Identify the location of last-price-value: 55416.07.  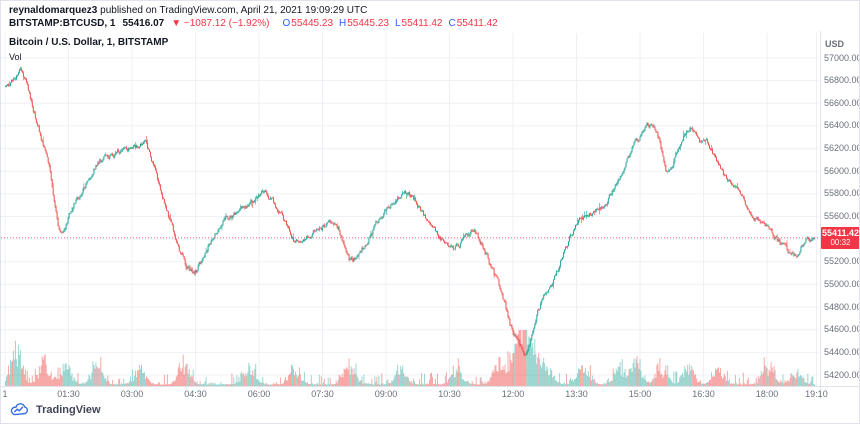
(143, 23).